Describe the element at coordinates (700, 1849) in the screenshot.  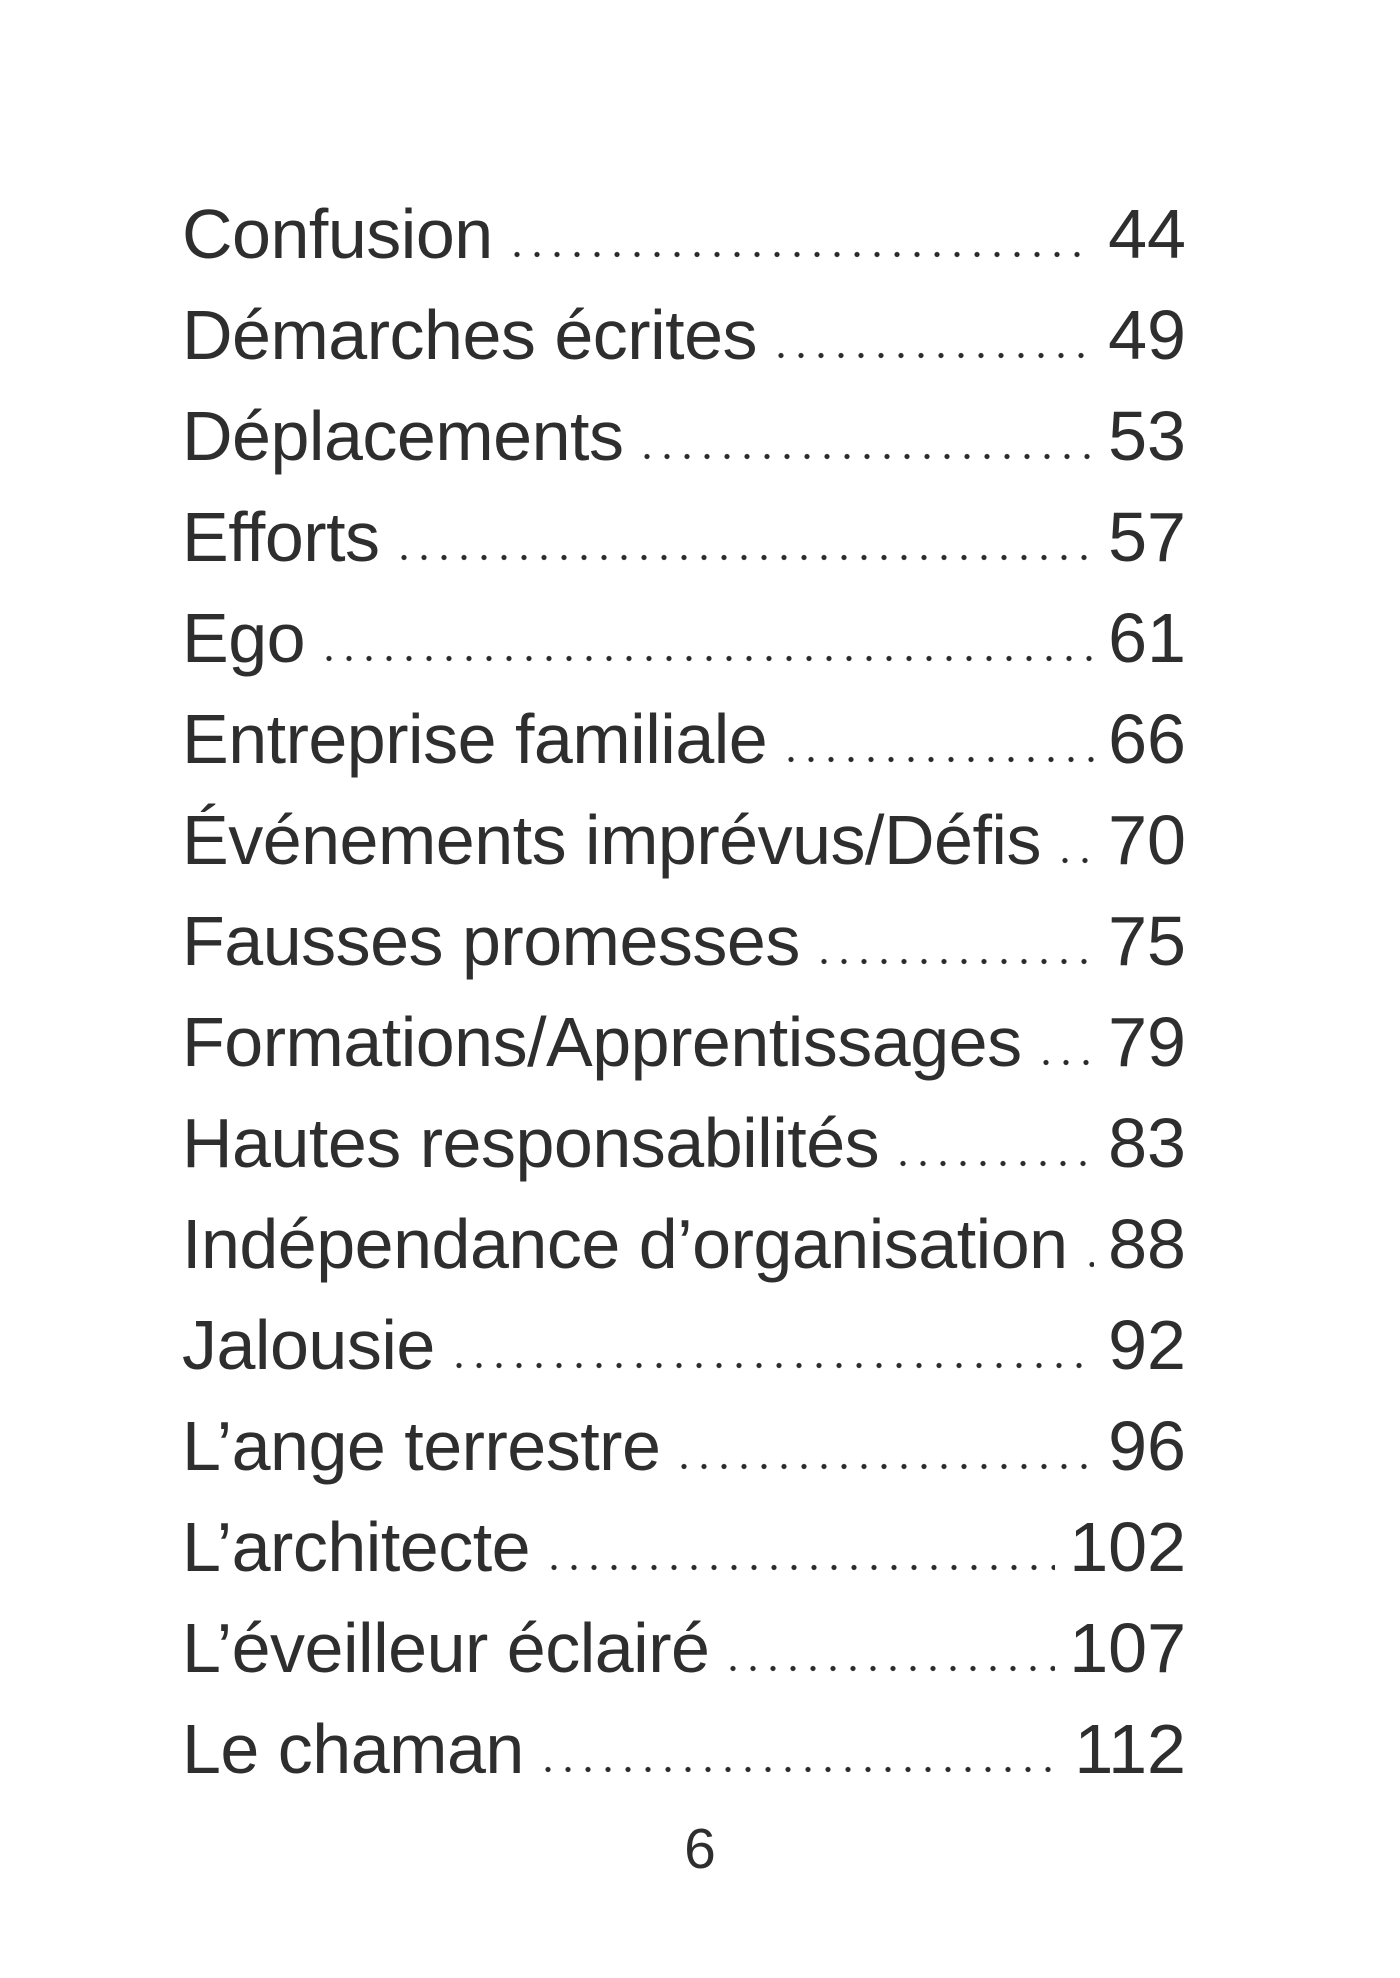
I see `page-number-footer: 6` at that location.